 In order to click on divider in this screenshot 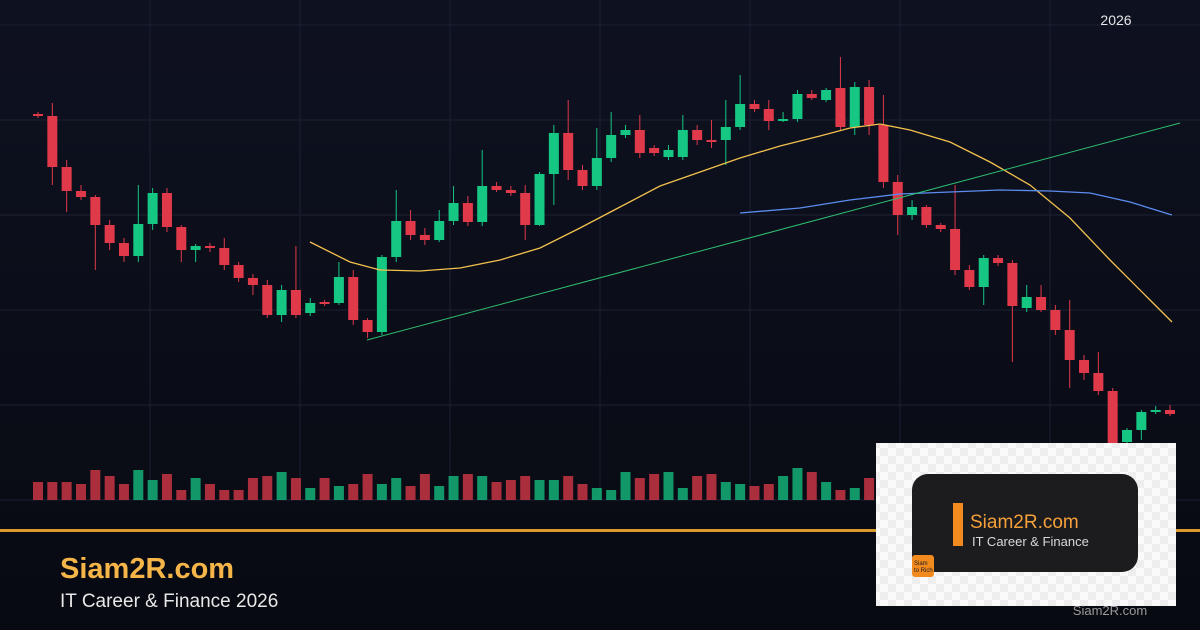, I will do `click(600, 530)`.